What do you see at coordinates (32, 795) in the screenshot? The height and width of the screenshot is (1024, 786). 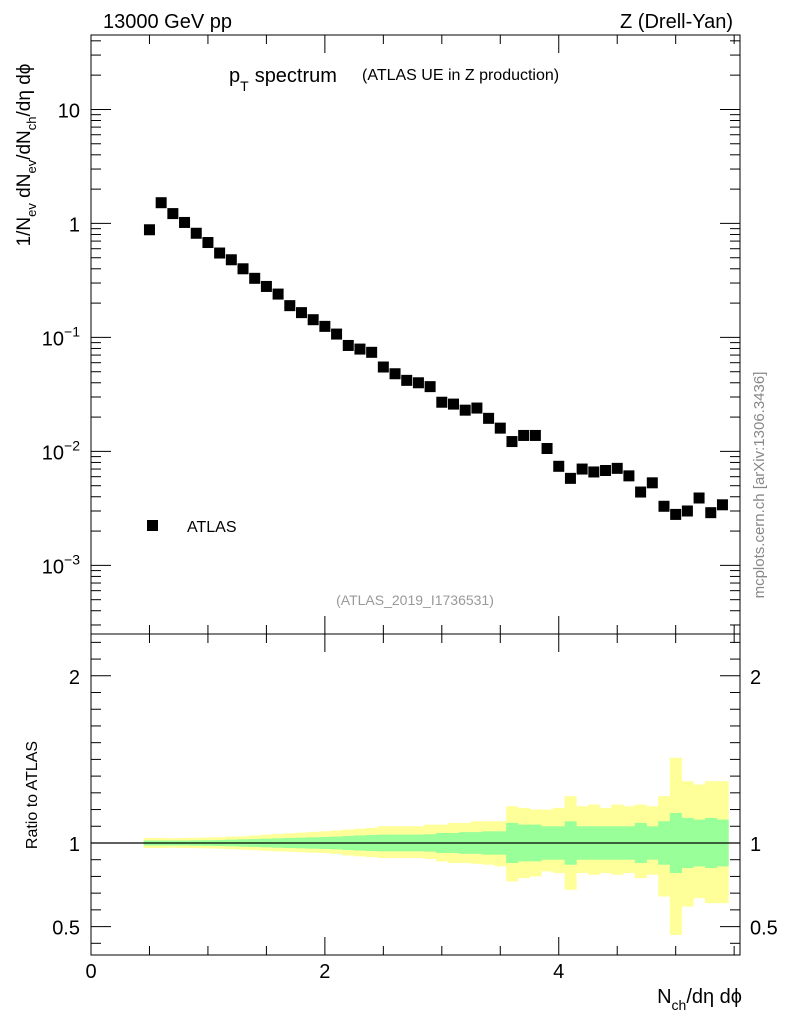 I see `ratio-ylabel: Ratio to ATLAS` at bounding box center [32, 795].